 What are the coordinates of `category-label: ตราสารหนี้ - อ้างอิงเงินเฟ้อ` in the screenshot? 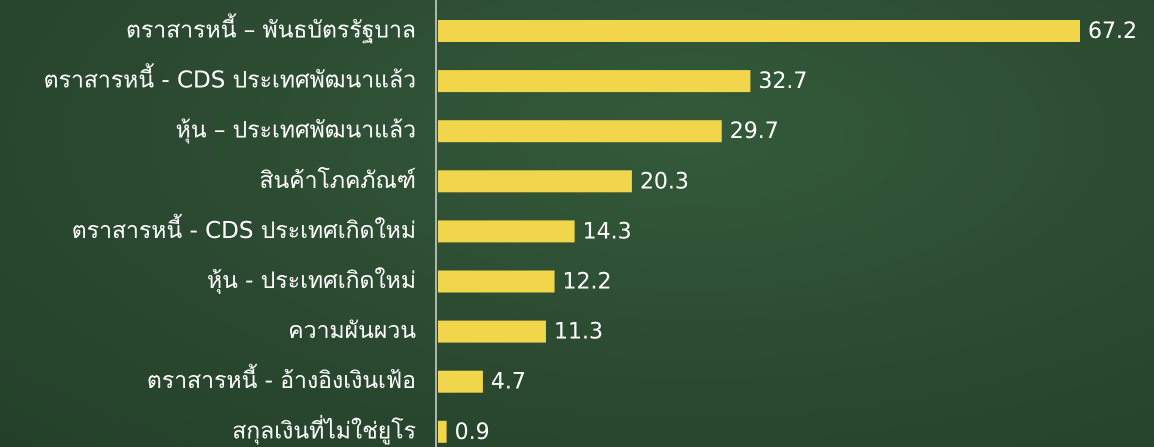 It's located at (281, 379).